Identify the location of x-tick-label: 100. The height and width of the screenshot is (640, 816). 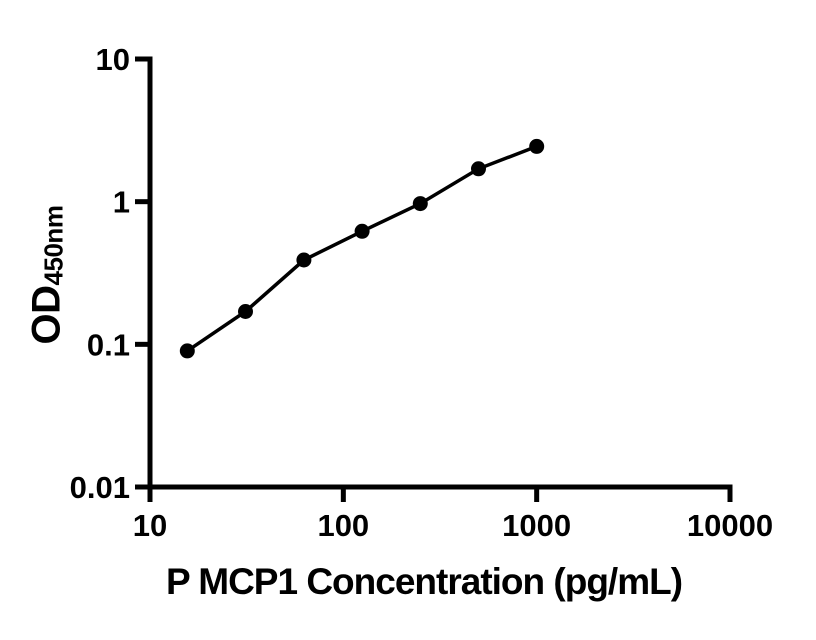
(343, 525).